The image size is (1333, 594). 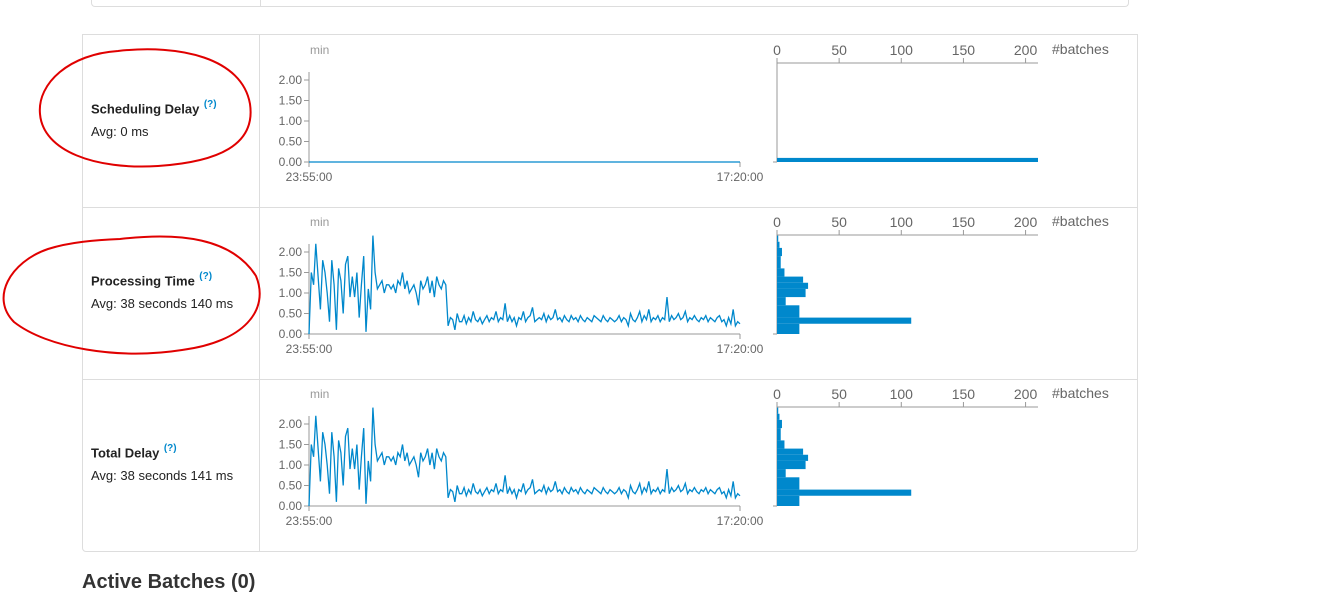 I want to click on metric-title: Total Delay, so click(x=125, y=453).